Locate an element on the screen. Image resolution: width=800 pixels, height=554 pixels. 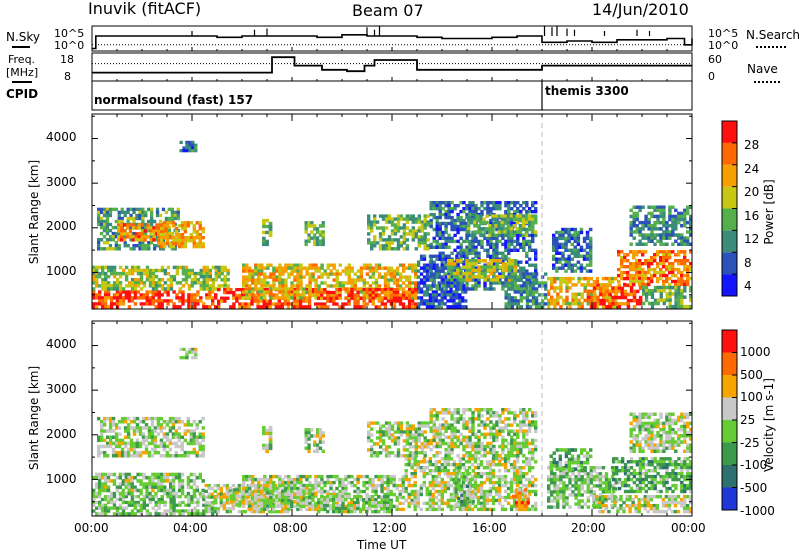
power-colorbar-tick-16: 16 is located at coordinates (752, 216).